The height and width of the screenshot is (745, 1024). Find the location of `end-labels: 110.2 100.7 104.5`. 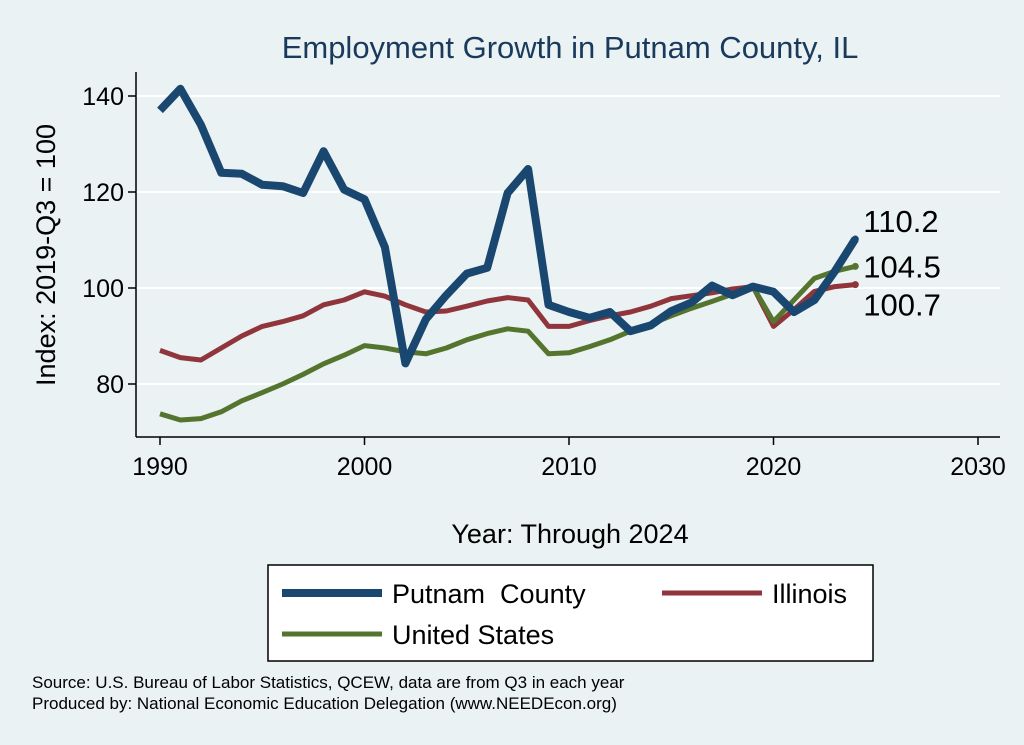

end-labels: 110.2 100.7 104.5 is located at coordinates (902, 263).